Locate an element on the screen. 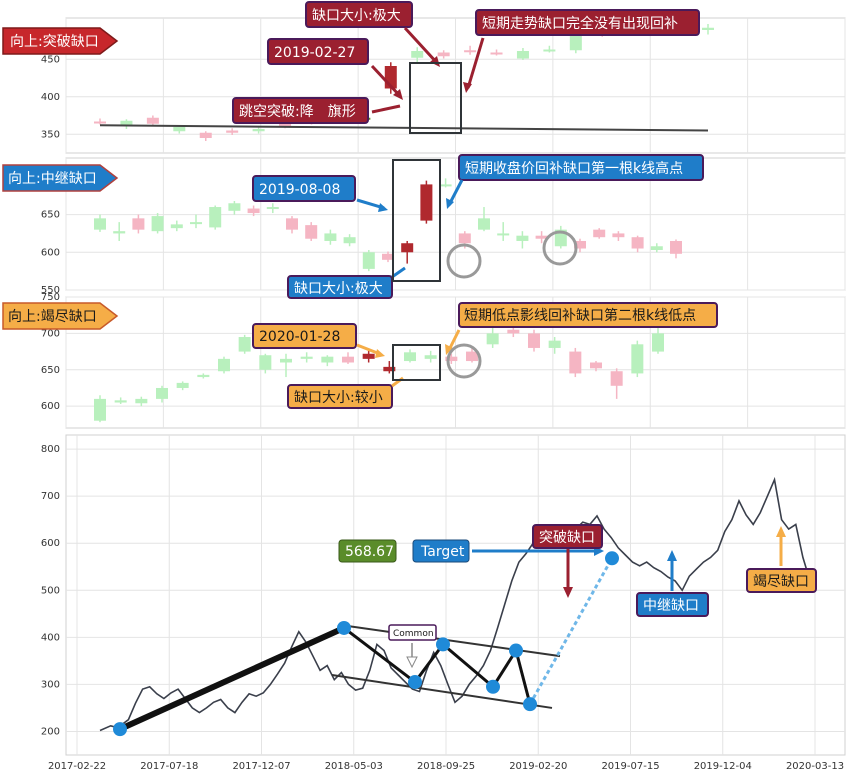  runaway-date-label is located at coordinates (304, 188).